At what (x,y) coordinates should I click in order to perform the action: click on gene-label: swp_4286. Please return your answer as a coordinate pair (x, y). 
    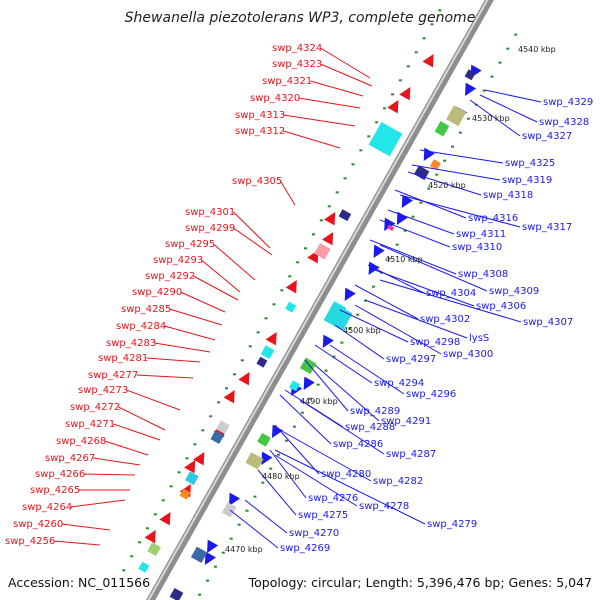
    Looking at the image, I should click on (358, 444).